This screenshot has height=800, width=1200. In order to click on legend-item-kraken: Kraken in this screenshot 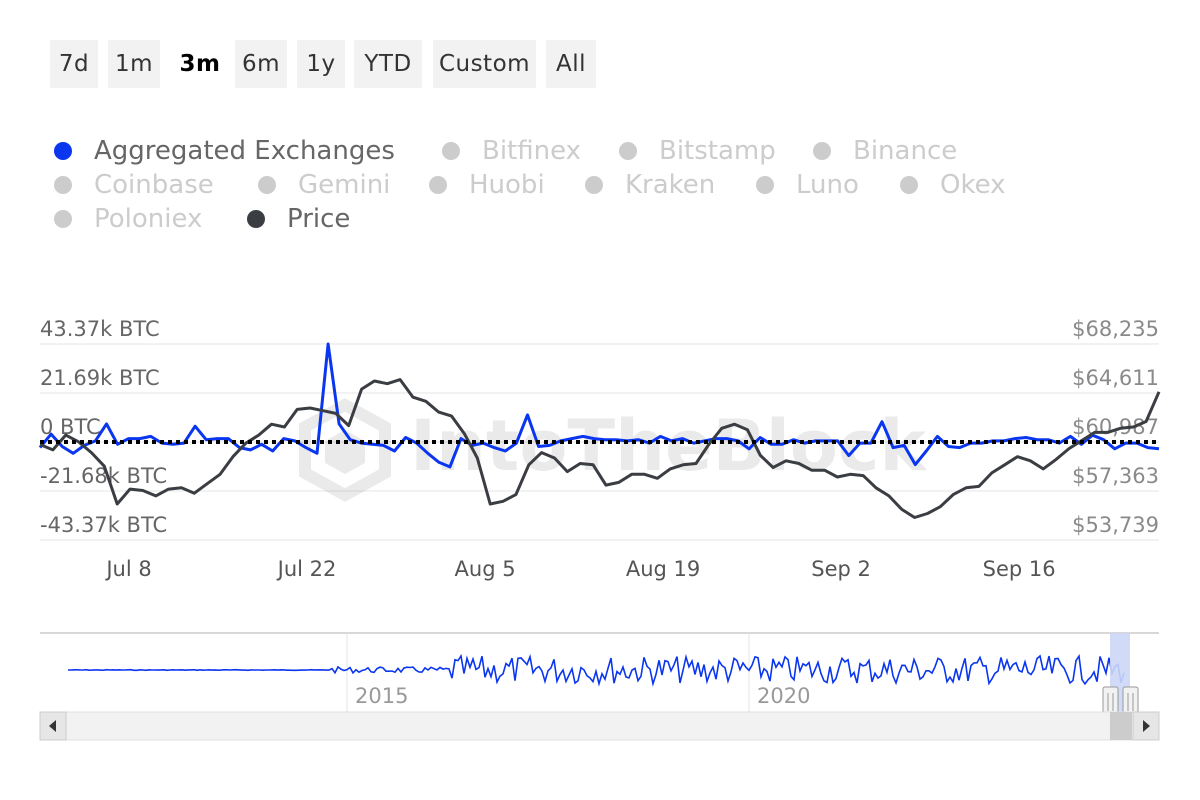, I will do `click(650, 185)`.